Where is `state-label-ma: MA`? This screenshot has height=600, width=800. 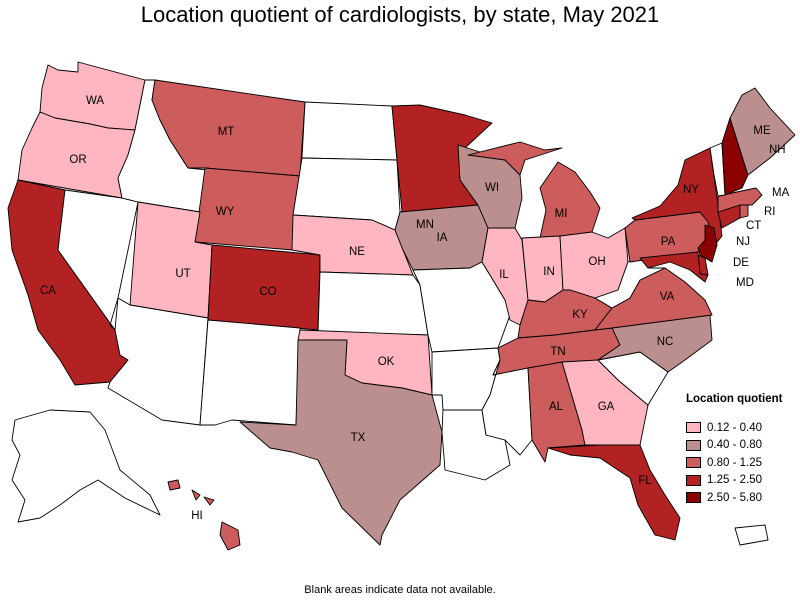
state-label-ma: MA is located at coordinates (781, 193).